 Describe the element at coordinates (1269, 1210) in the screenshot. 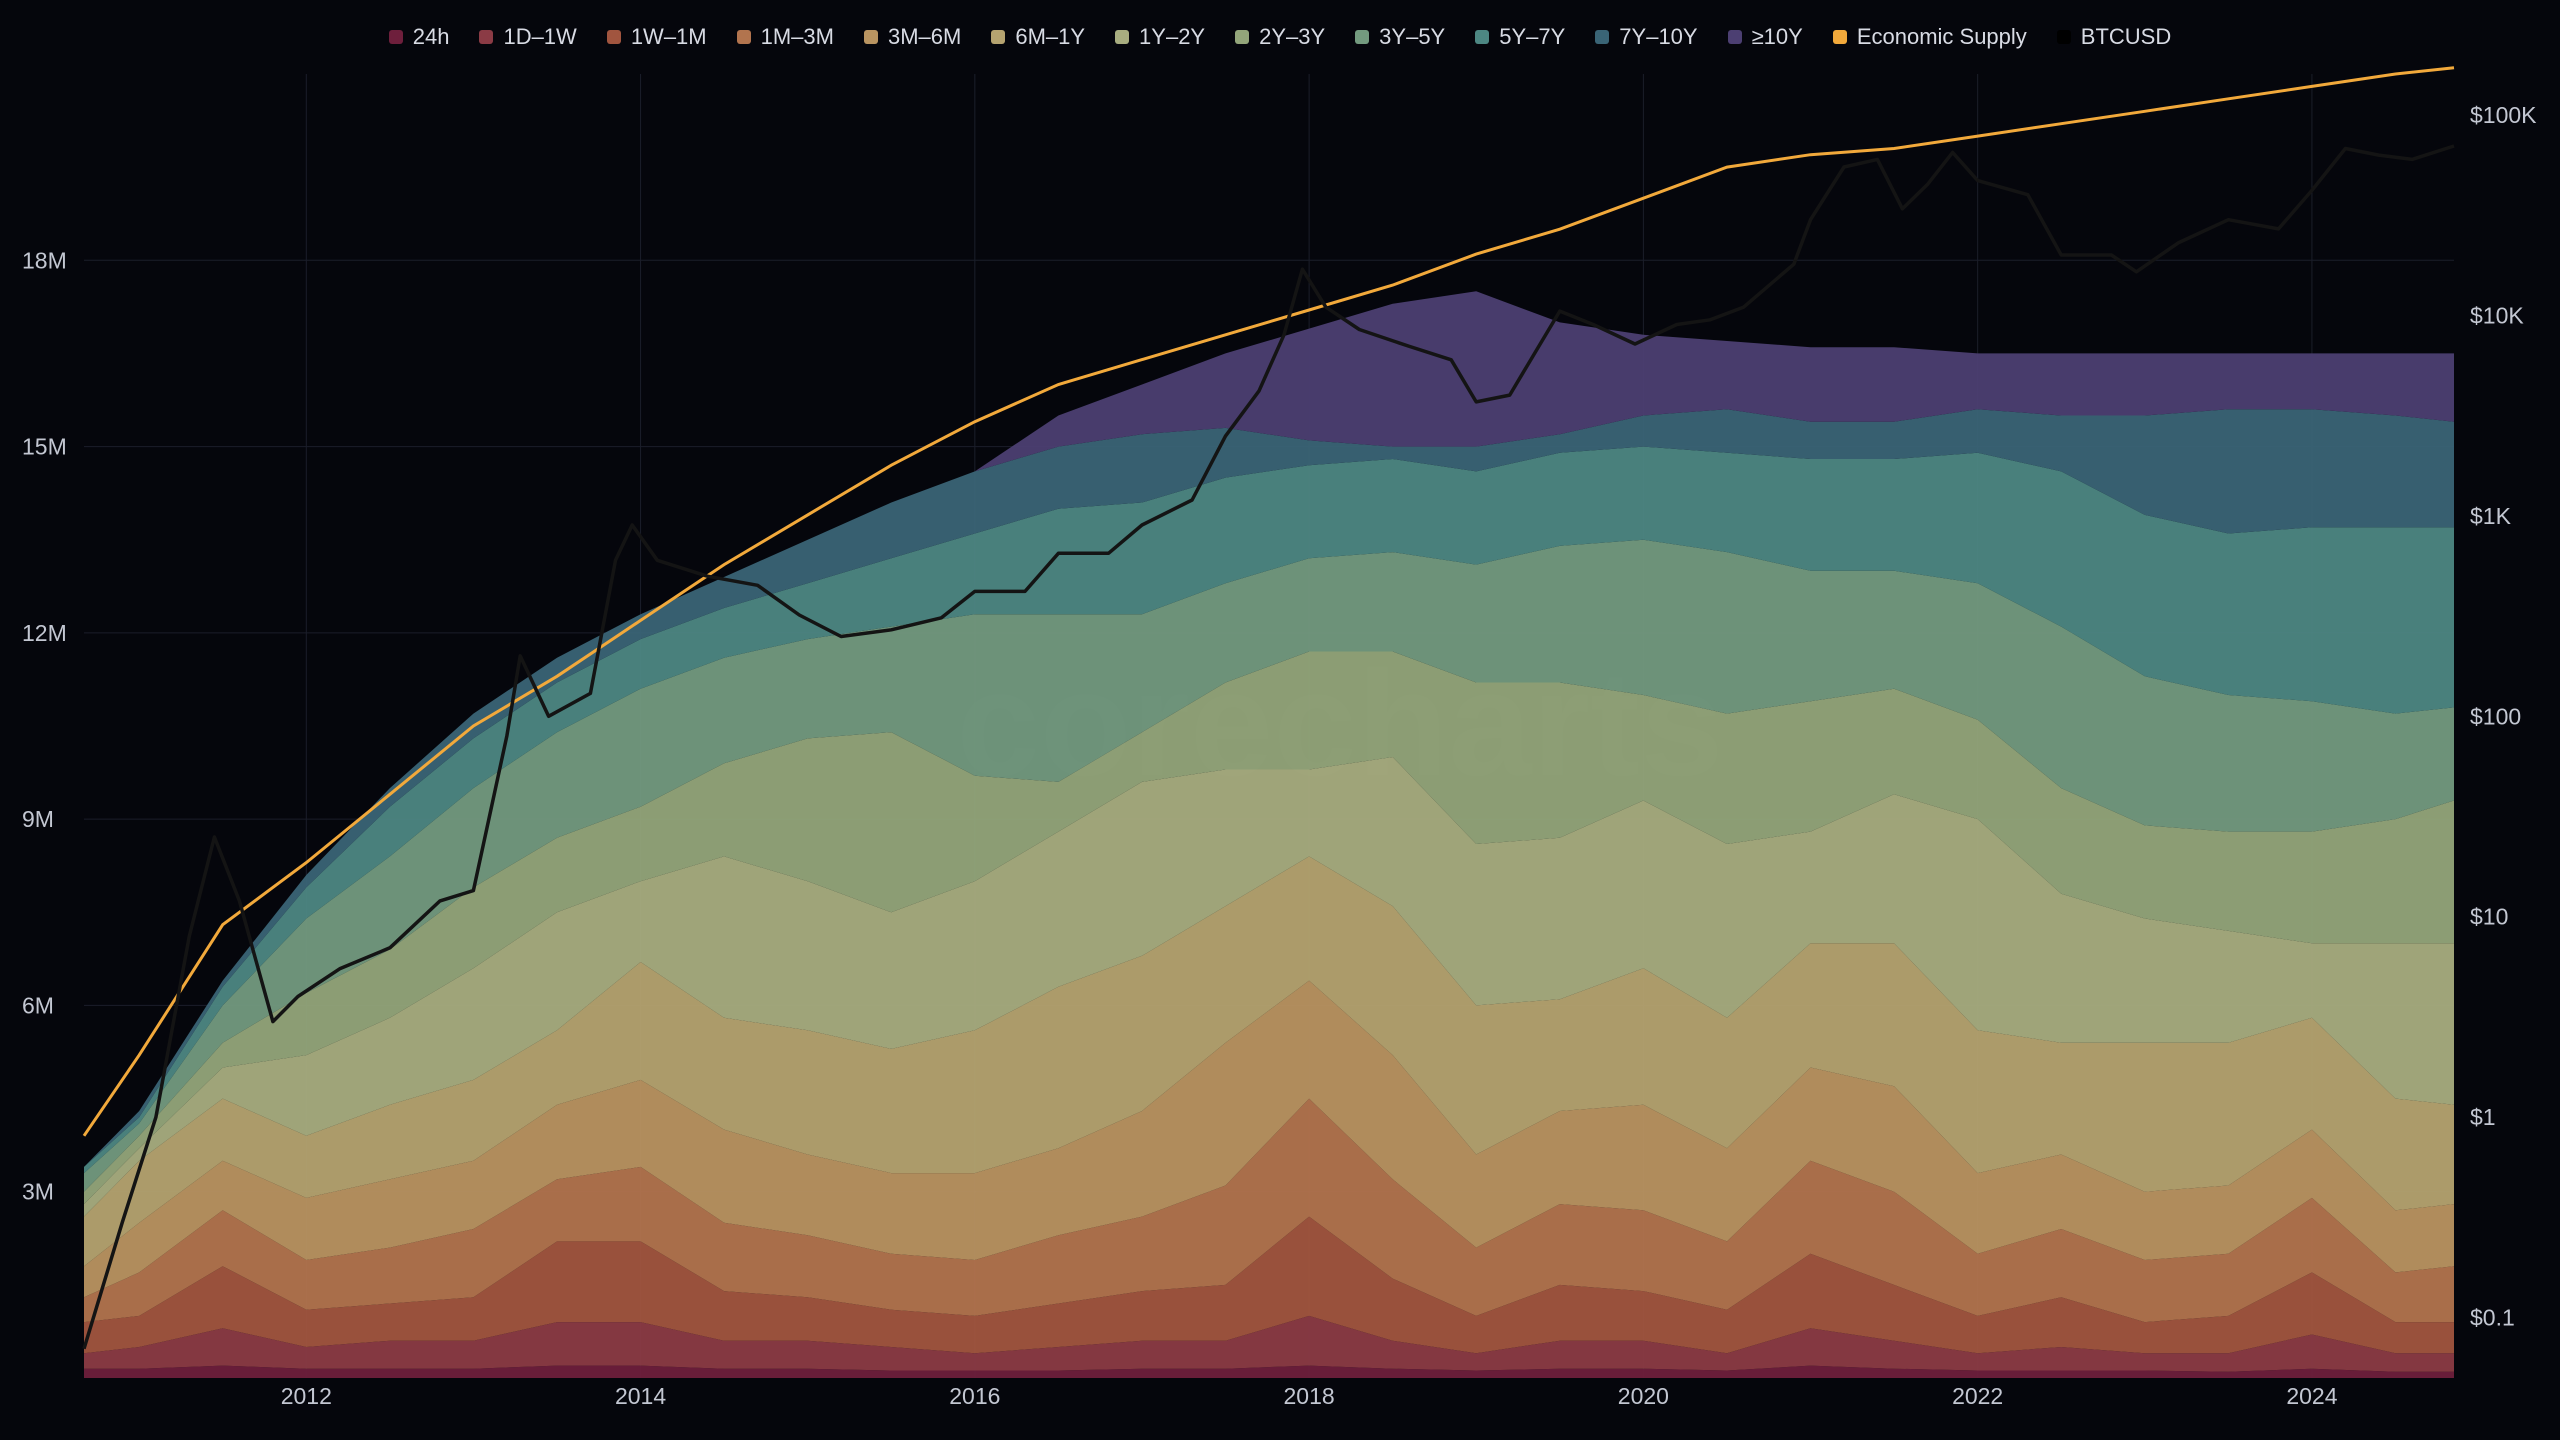

I see `area-band-1M–3M` at that location.